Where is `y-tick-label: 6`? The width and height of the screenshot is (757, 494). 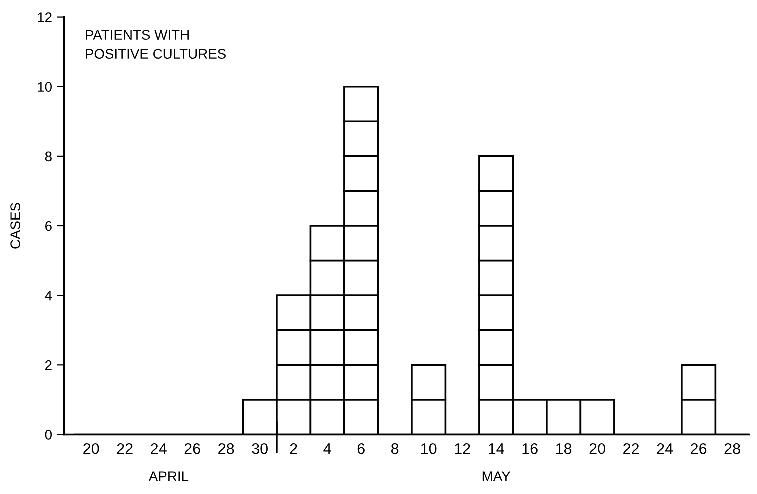
y-tick-label: 6 is located at coordinates (49, 226).